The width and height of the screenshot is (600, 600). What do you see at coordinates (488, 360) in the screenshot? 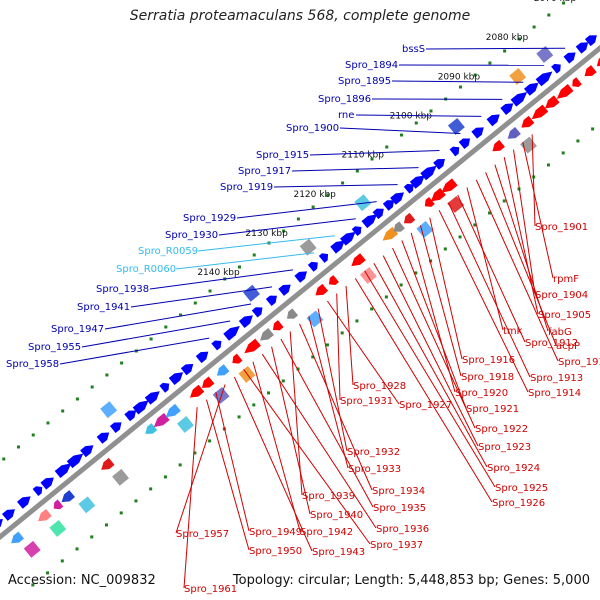
I see `gene-label-spro_1916: Spro_1916` at bounding box center [488, 360].